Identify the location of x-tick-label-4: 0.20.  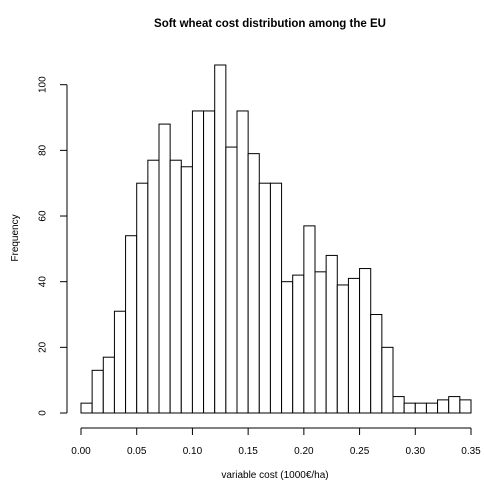
(304, 451).